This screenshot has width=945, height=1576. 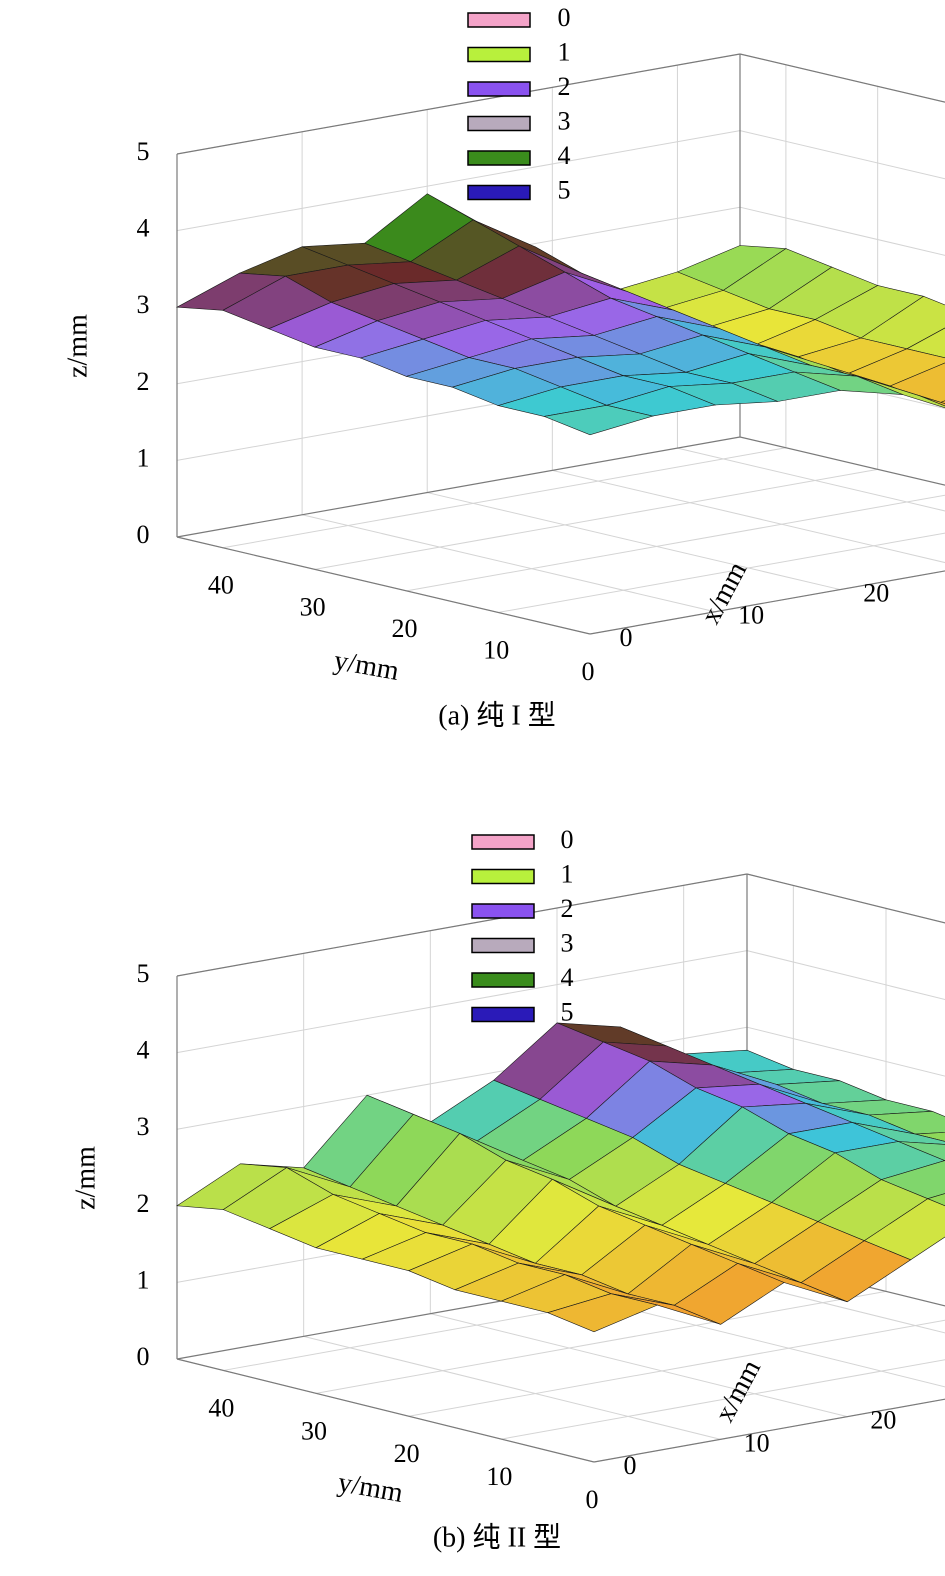 What do you see at coordinates (497, 1537) in the screenshot?
I see `figure-caption: (b) 纯 II 型` at bounding box center [497, 1537].